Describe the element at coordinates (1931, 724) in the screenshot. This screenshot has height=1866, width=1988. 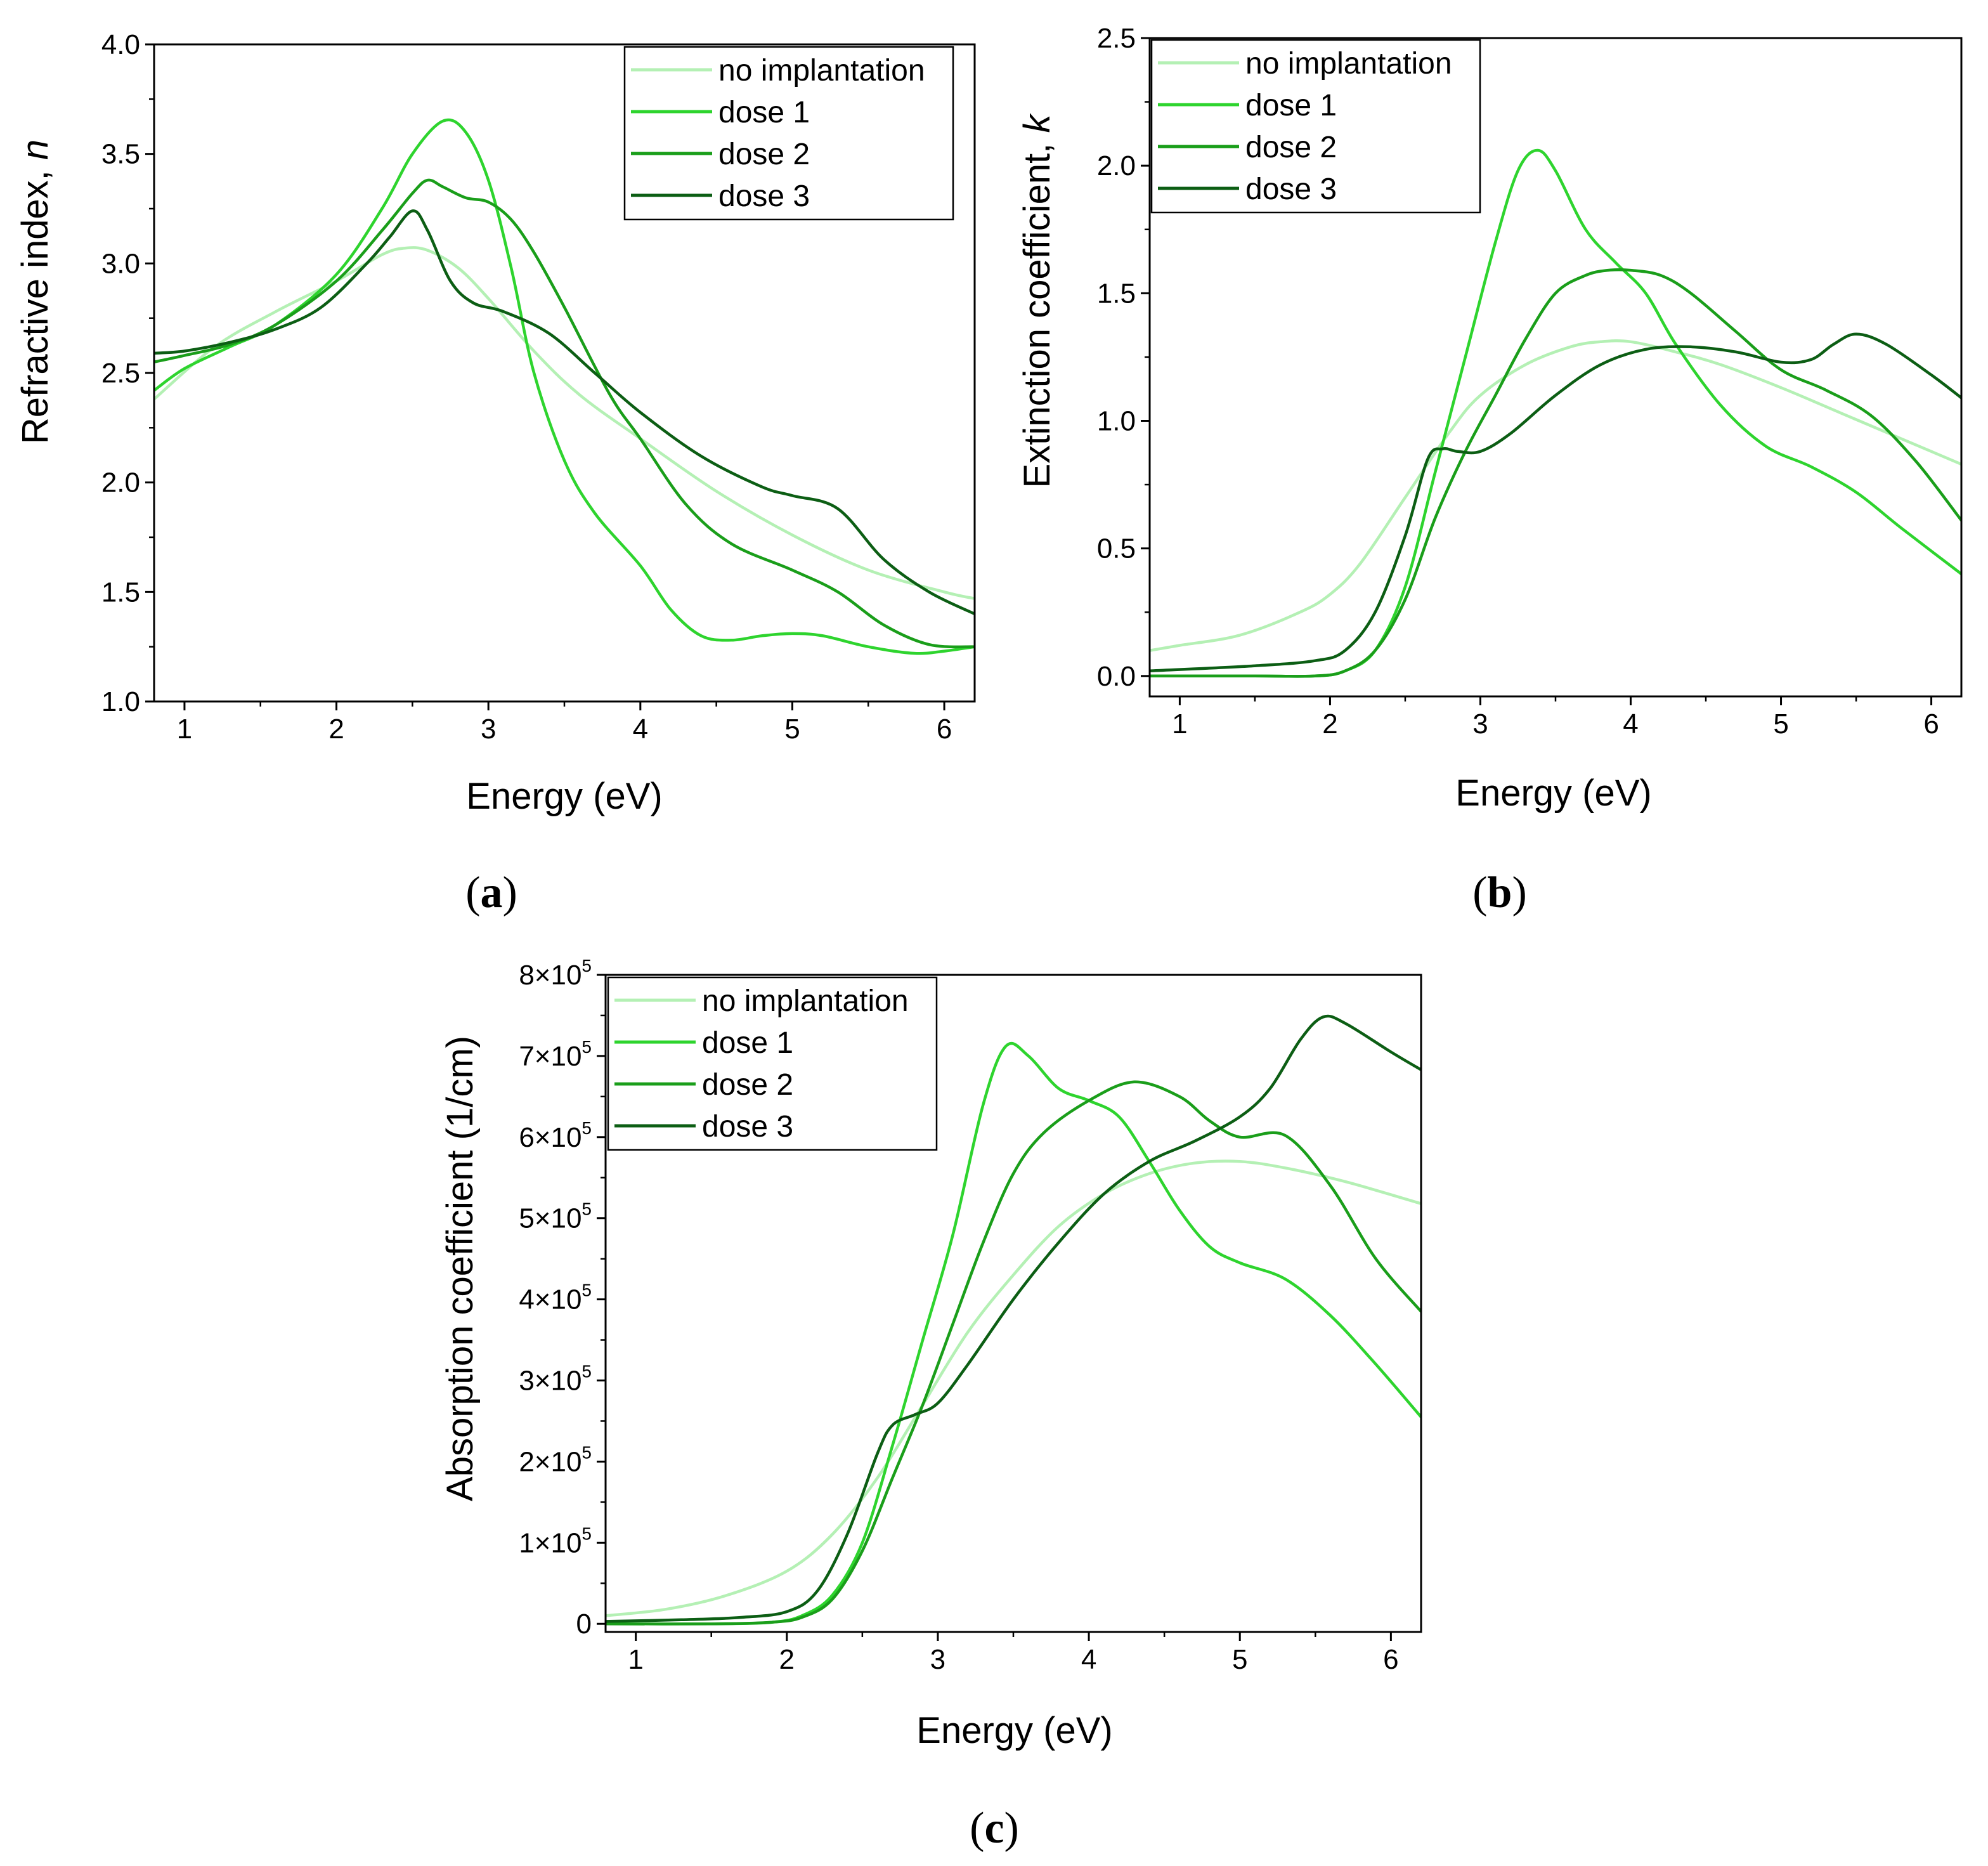
I see `panel-b-x-tick-label: 6` at that location.